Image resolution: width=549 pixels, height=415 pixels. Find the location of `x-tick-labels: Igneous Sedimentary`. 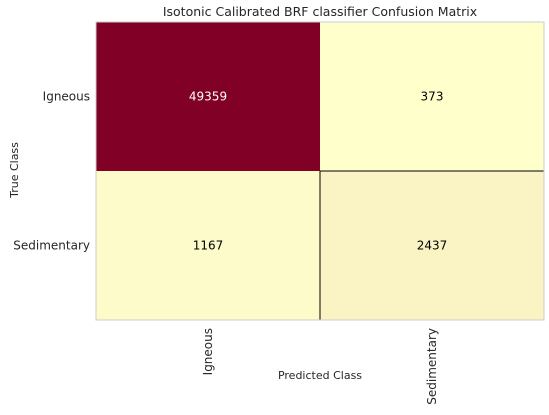

x-tick-labels: Igneous Sedimentary is located at coordinates (320, 366).